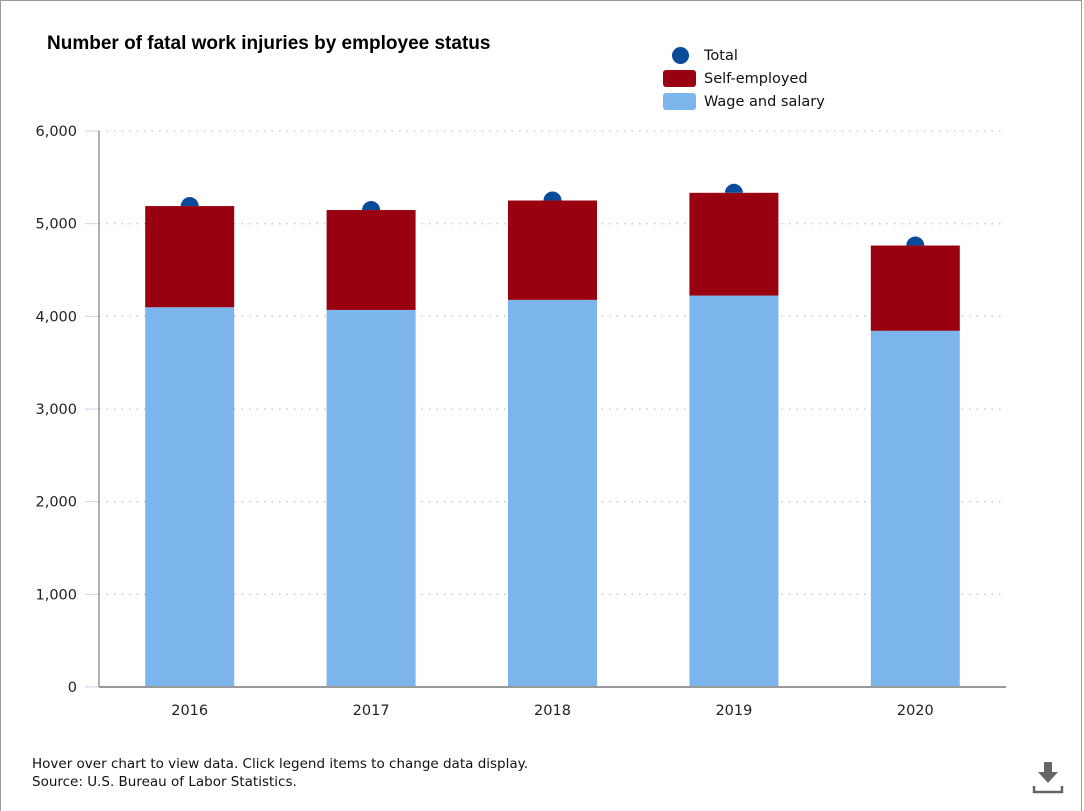 The height and width of the screenshot is (811, 1084). What do you see at coordinates (56, 132) in the screenshot?
I see `y-tick-label: 6,000` at bounding box center [56, 132].